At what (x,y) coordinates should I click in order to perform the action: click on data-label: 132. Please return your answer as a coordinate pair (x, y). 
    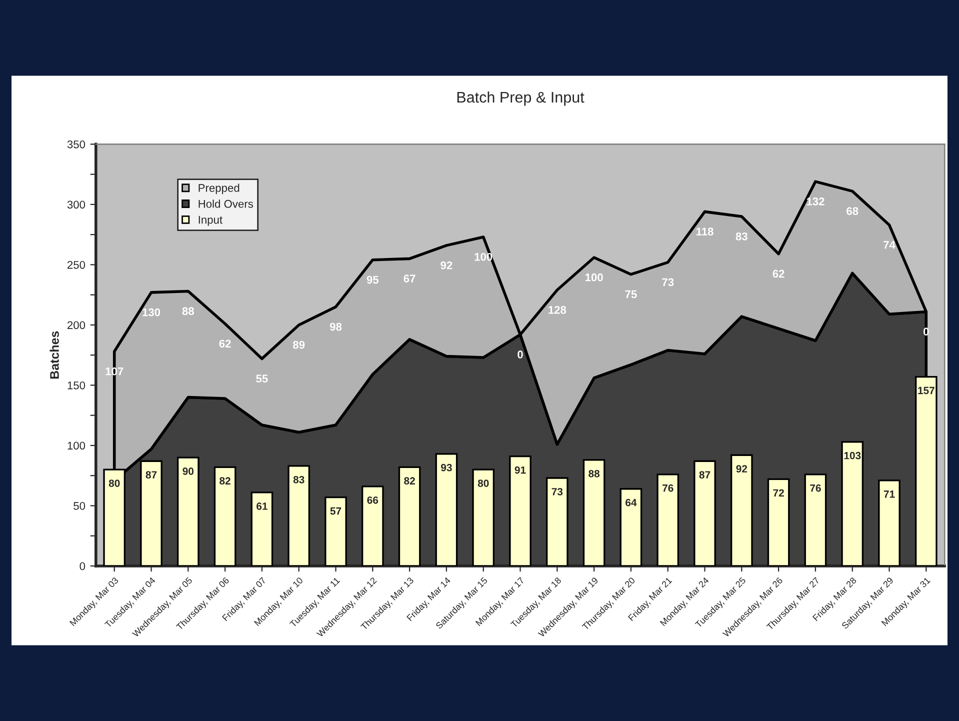
    Looking at the image, I should click on (815, 202).